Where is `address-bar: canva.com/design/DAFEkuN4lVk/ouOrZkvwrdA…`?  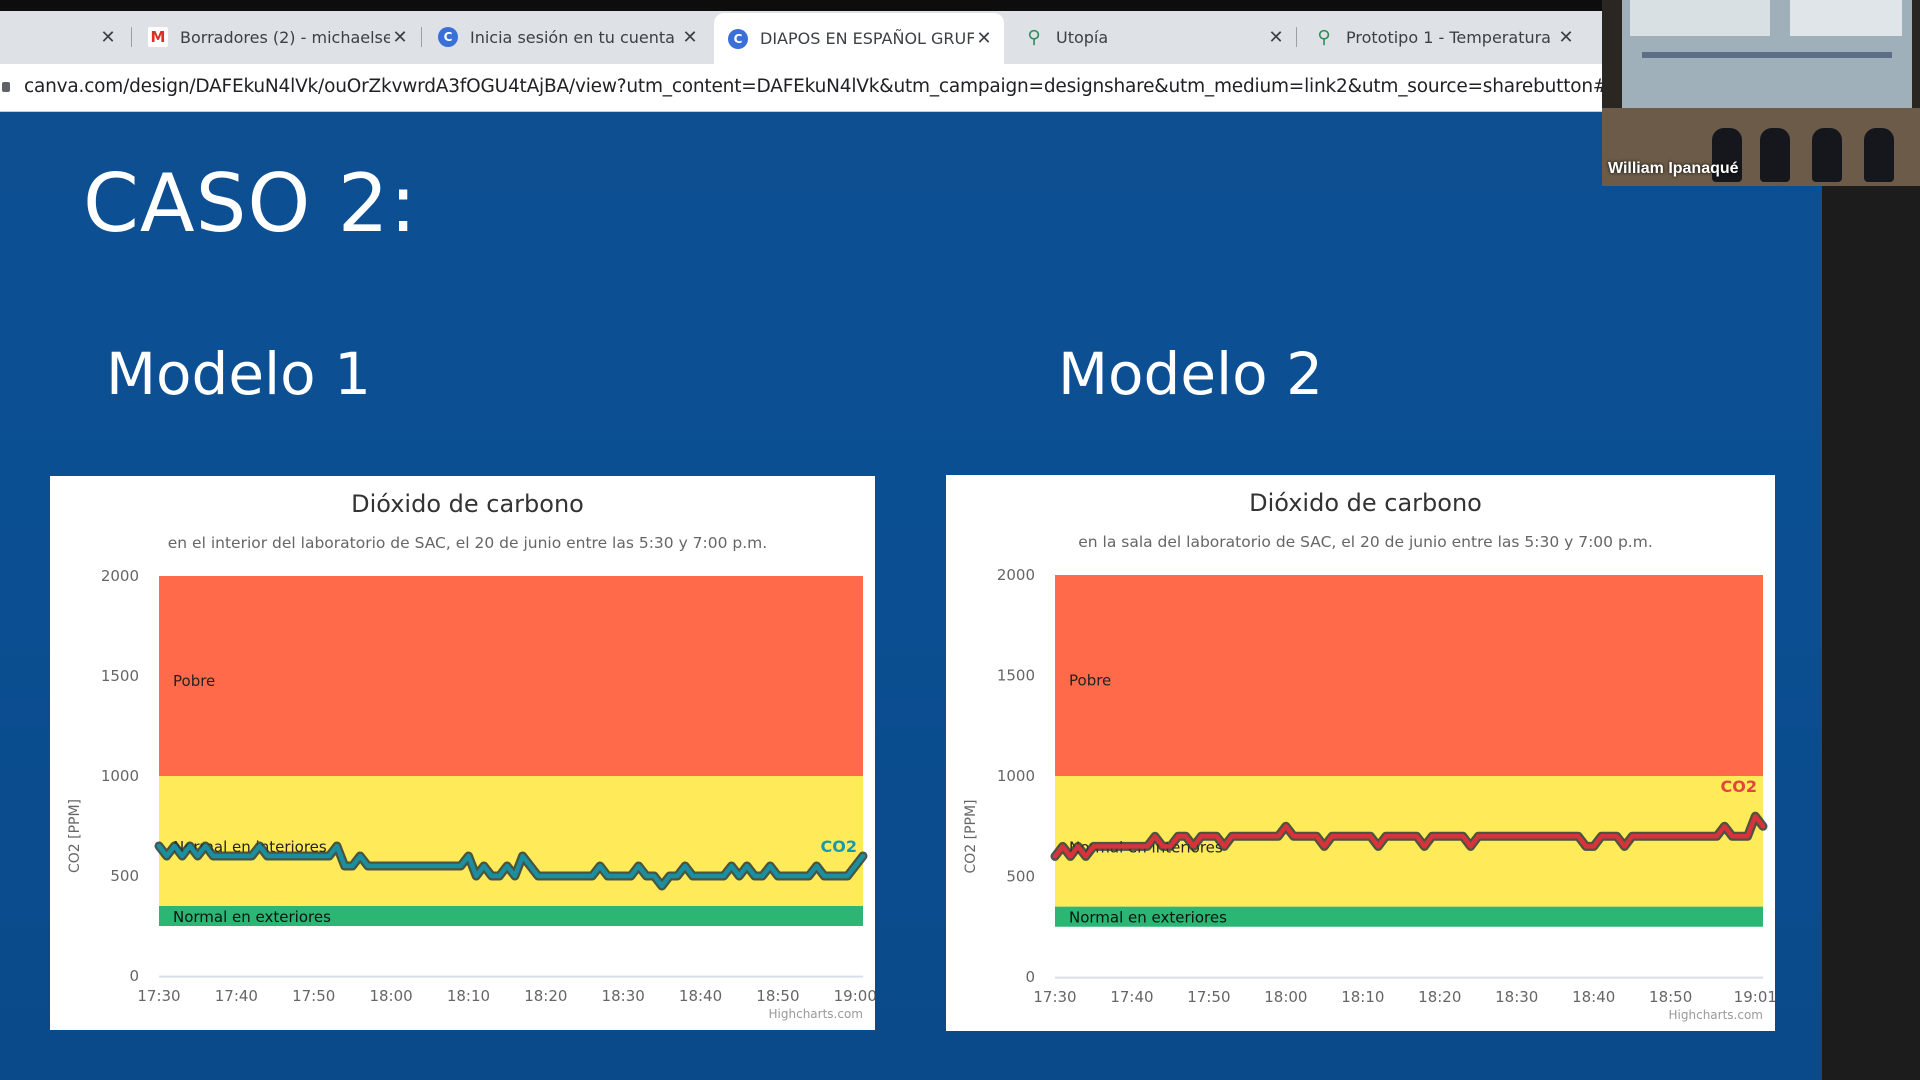 address-bar: canva.com/design/DAFEkuN4lVk/ouOrZkvwrdA… is located at coordinates (816, 88).